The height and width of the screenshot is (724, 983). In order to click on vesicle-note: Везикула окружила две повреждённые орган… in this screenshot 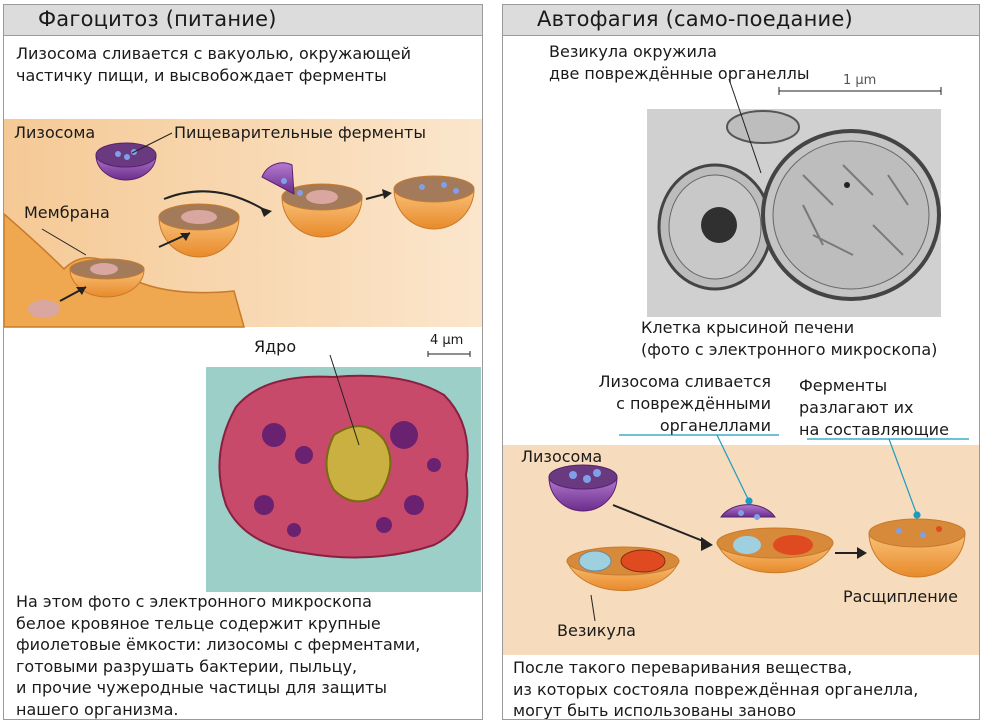, I will do `click(679, 62)`.